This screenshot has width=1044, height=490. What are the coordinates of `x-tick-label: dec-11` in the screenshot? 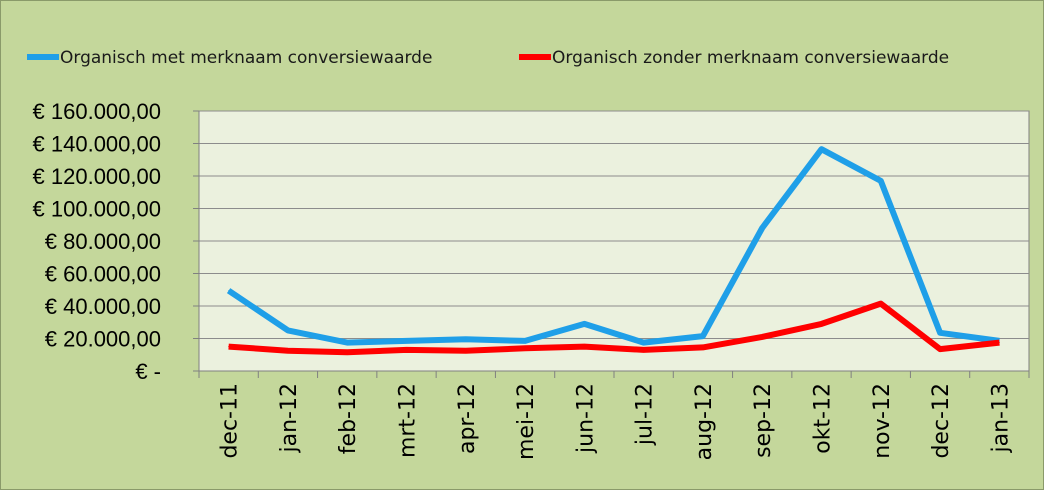 It's located at (230, 421).